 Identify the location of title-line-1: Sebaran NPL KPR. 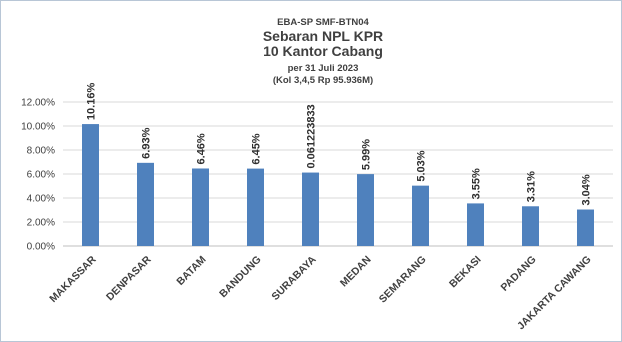
(323, 36).